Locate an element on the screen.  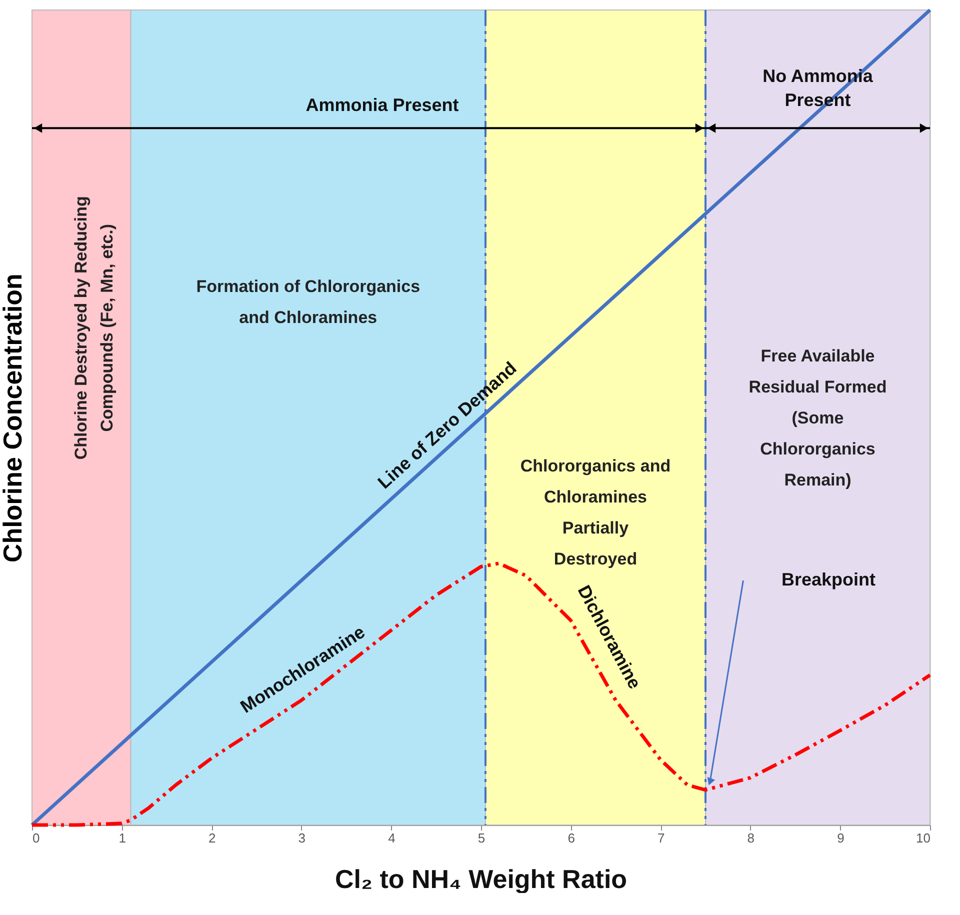
annotation: Breakpoint is located at coordinates (829, 580).